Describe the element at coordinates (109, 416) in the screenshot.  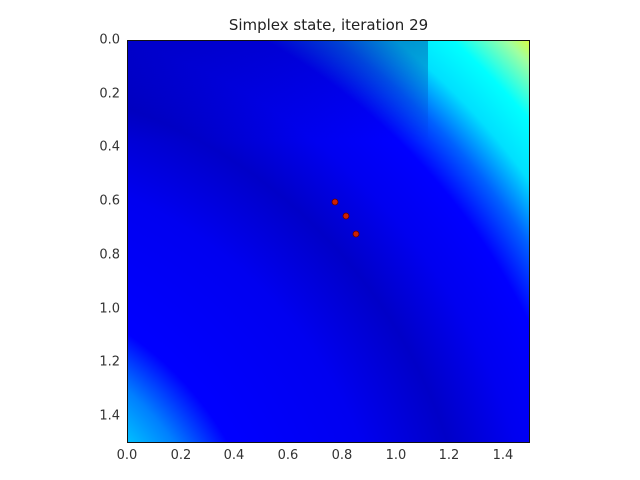
I see `y-tick-label: 1.4` at that location.